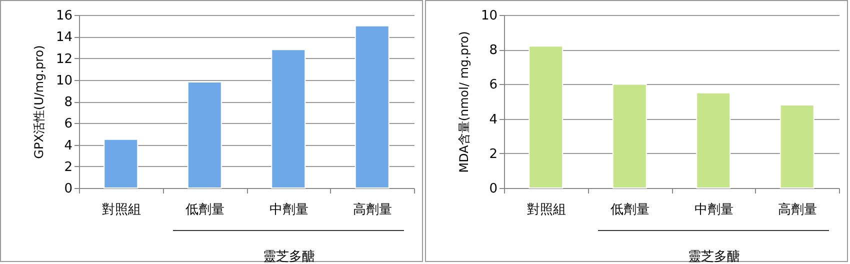 This screenshot has height=264, width=850. I want to click on y-tick-label: 12, so click(64, 59).